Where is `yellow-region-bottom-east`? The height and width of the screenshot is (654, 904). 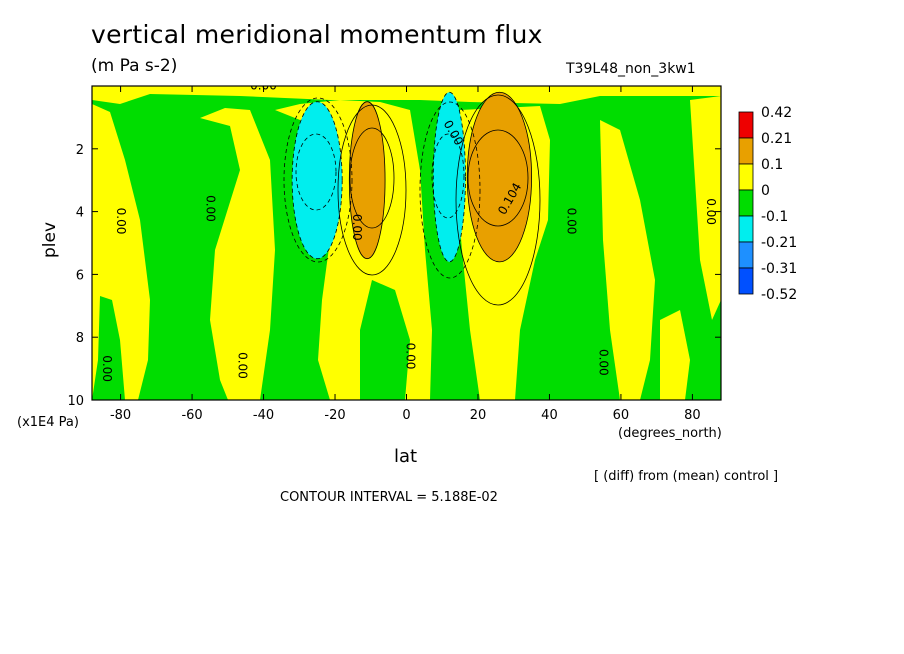
yellow-region-bottom-east is located at coordinates (675, 355).